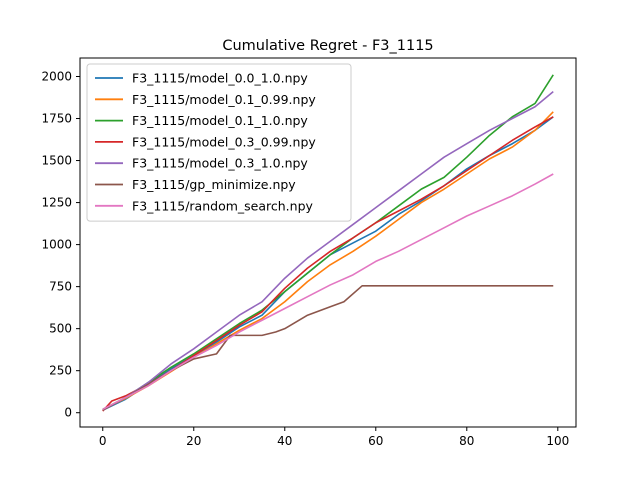 The width and height of the screenshot is (640, 480). Describe the element at coordinates (220, 120) in the screenshot. I see `legend-label: F3_1115/model_0.1_1.0.npy` at that location.